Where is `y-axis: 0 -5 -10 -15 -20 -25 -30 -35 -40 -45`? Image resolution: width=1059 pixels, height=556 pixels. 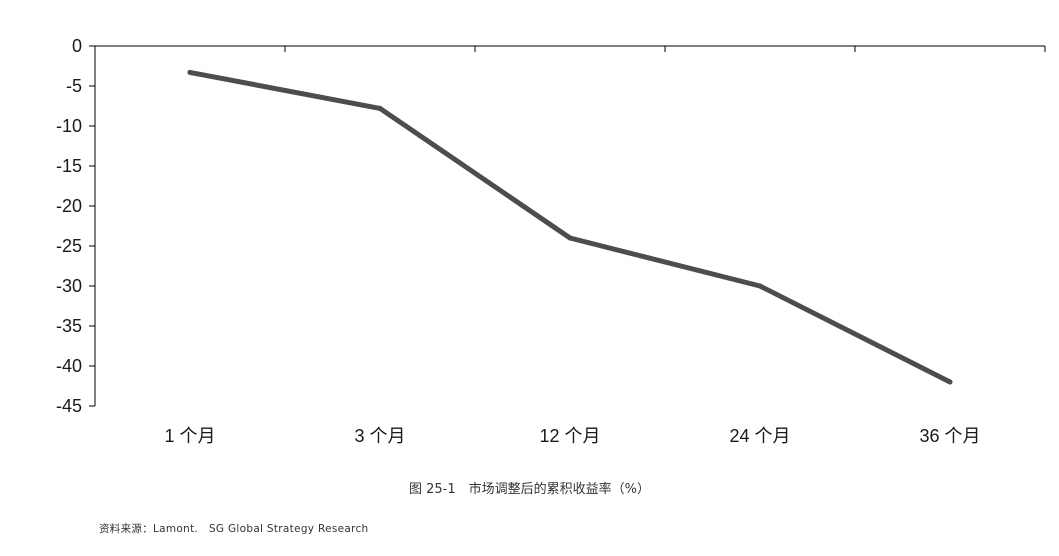 y-axis: 0 -5 -10 -15 -20 -25 -30 -35 -40 -45 is located at coordinates (76, 226).